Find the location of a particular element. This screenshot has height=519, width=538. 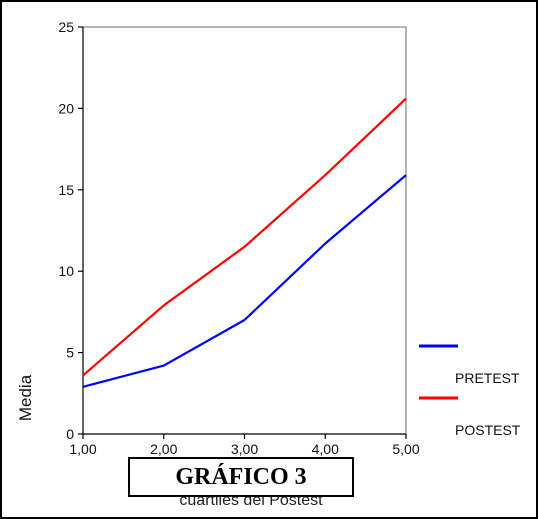

y-tick-label: 0 is located at coordinates (70, 434).